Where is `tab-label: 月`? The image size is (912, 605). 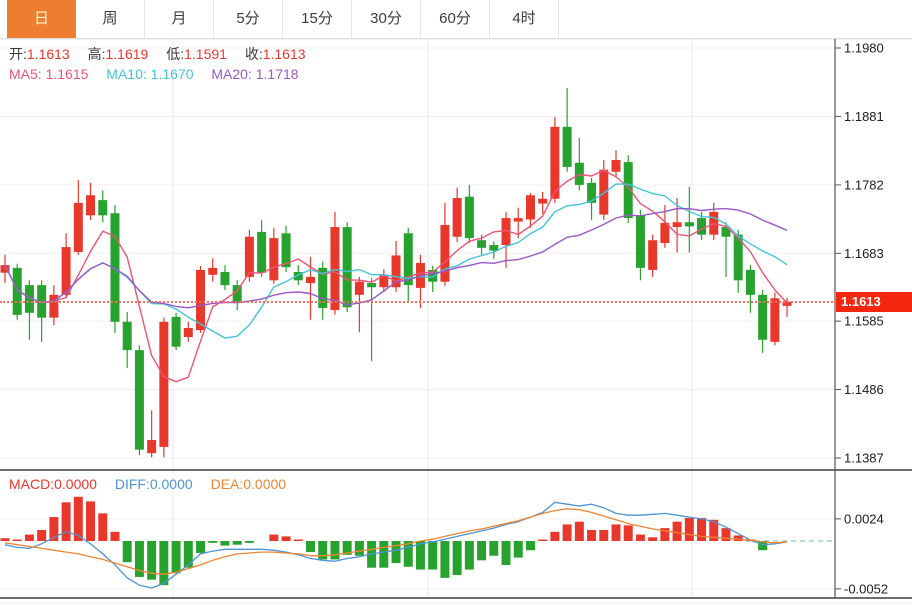 tab-label: 月 is located at coordinates (179, 18).